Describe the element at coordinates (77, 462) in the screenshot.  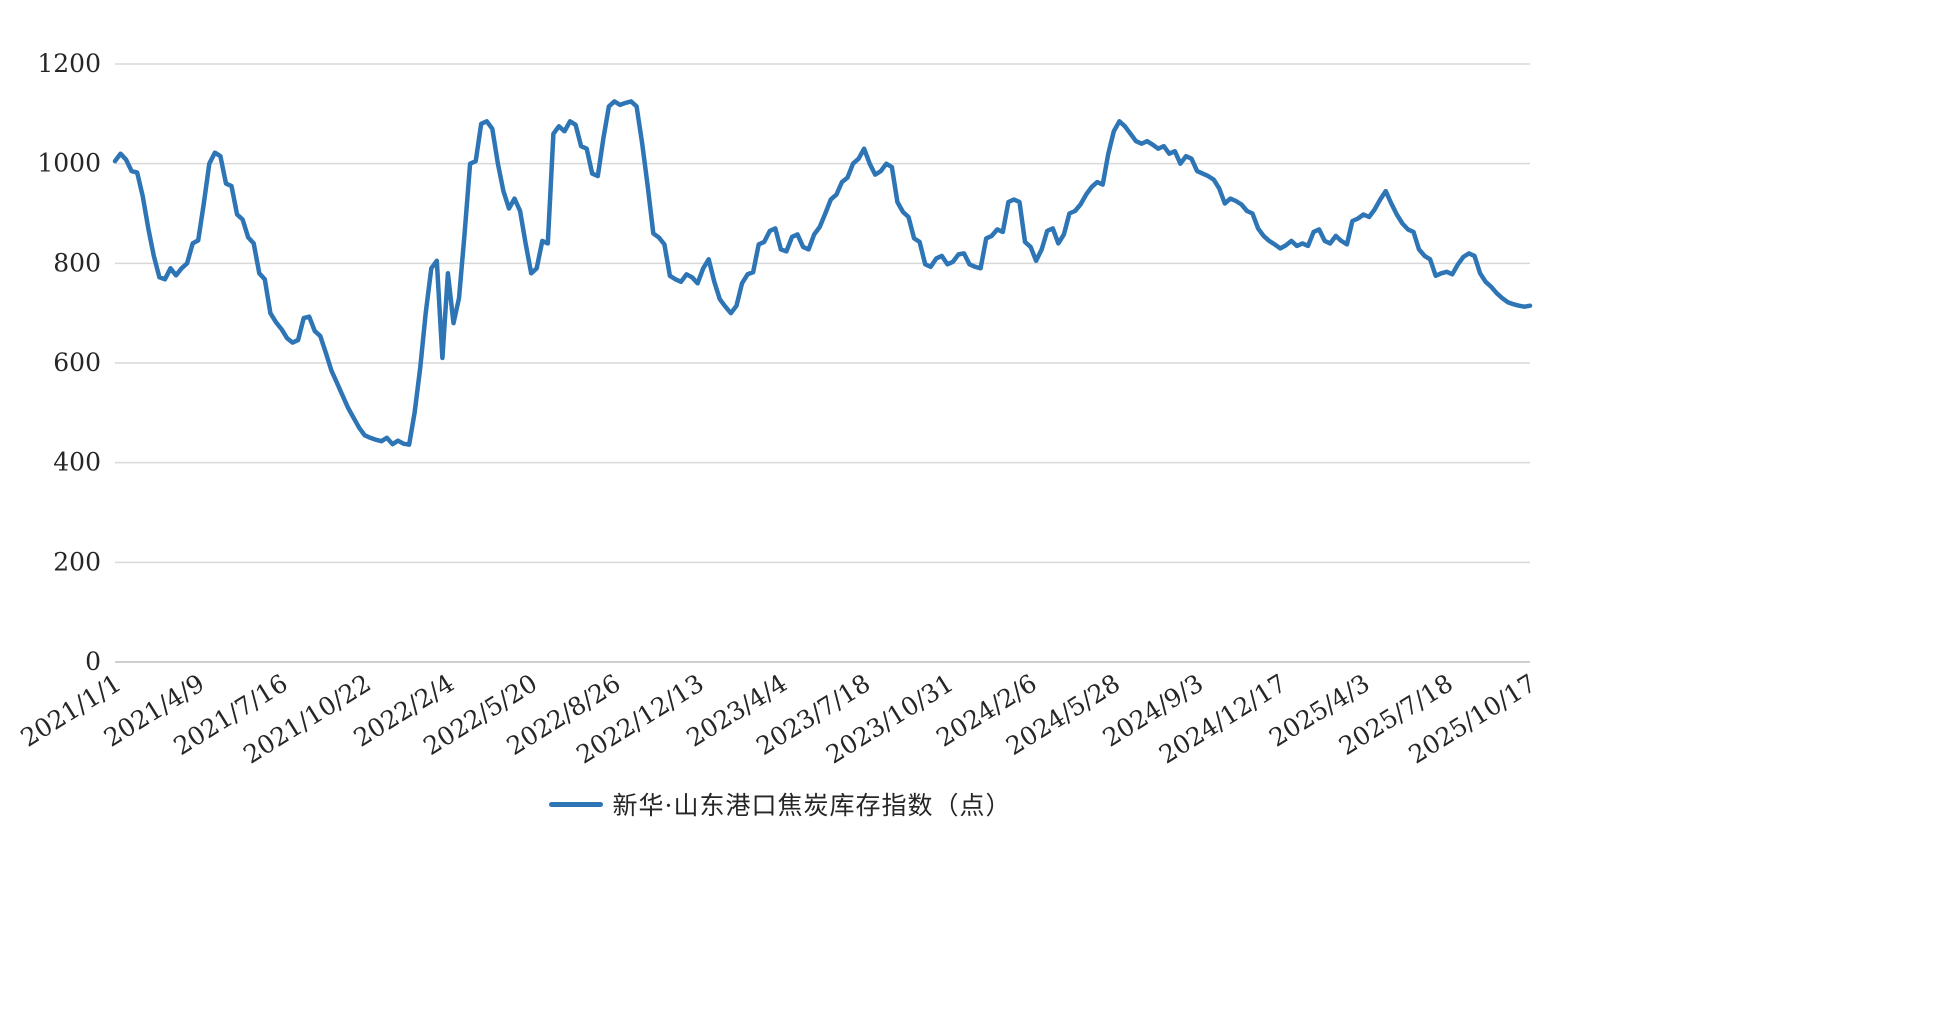
I see `y-tick-label: 400` at that location.